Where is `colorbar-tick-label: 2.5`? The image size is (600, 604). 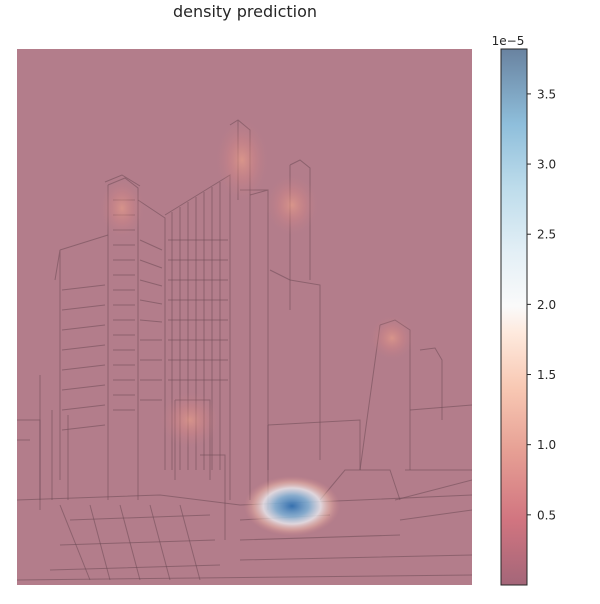 colorbar-tick-label: 2.5 is located at coordinates (546, 235).